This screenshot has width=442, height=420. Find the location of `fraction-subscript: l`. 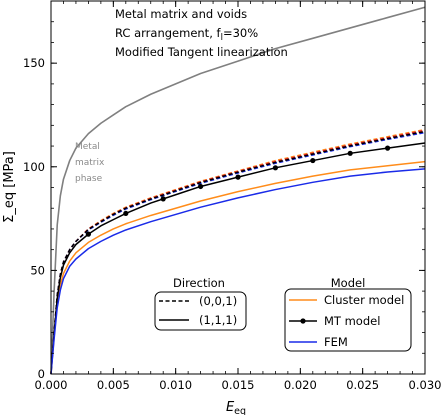

fraction-subscript: l is located at coordinates (222, 38).